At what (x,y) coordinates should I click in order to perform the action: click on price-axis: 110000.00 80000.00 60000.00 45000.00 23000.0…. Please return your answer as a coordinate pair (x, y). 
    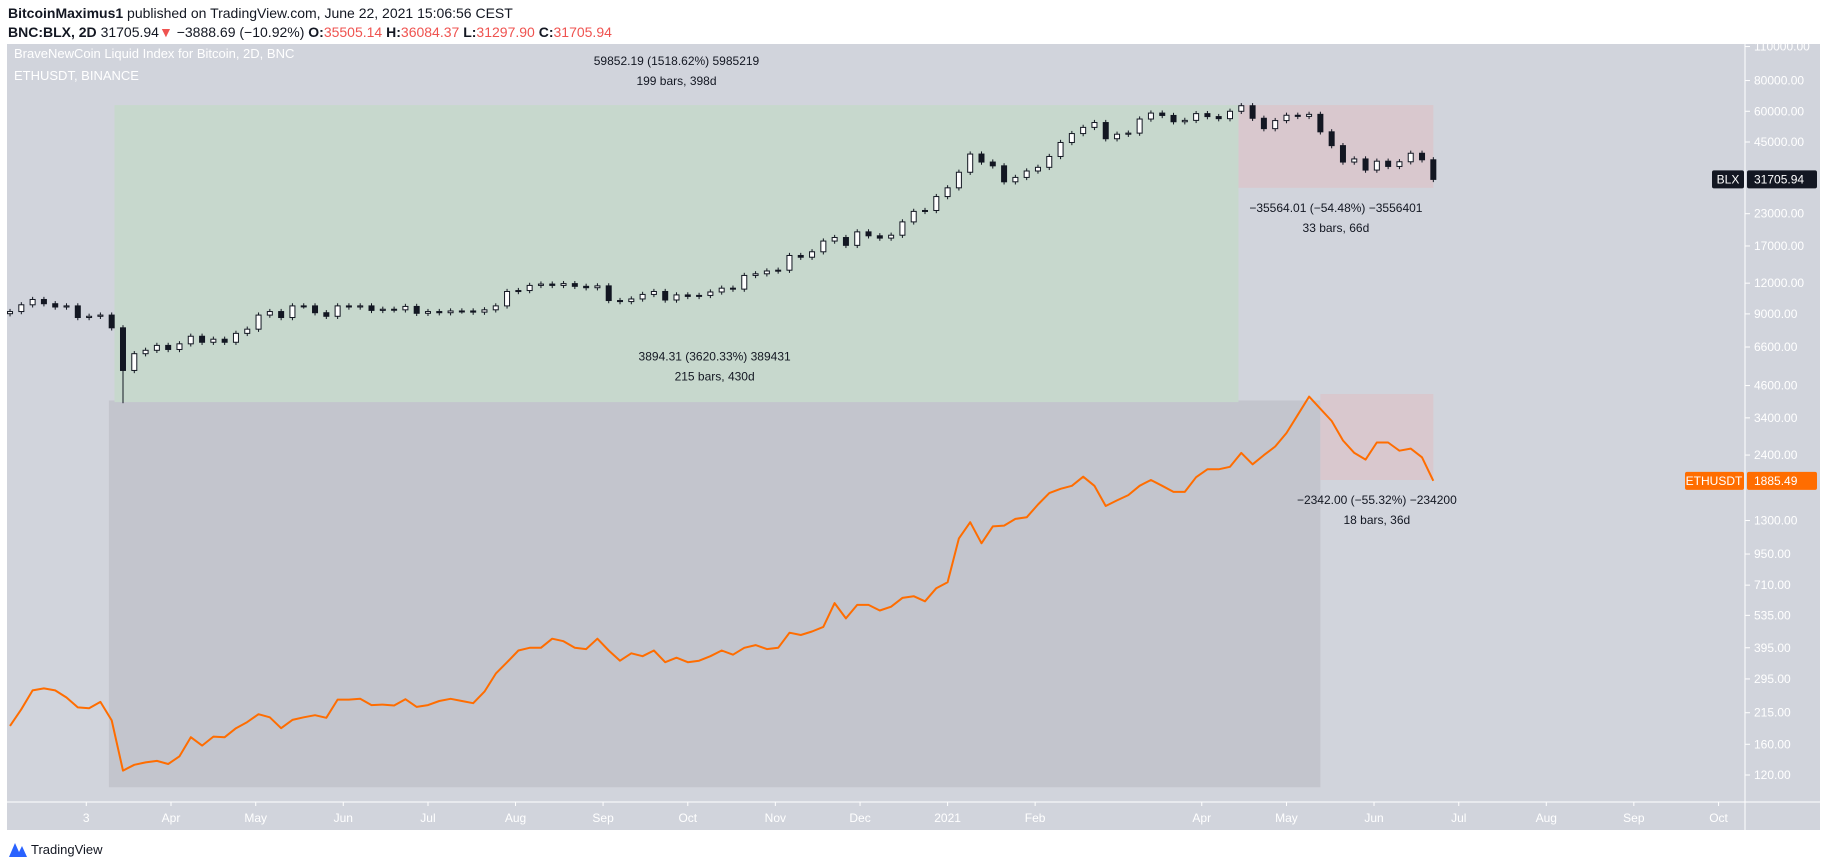
    Looking at the image, I should click on (1777, 411).